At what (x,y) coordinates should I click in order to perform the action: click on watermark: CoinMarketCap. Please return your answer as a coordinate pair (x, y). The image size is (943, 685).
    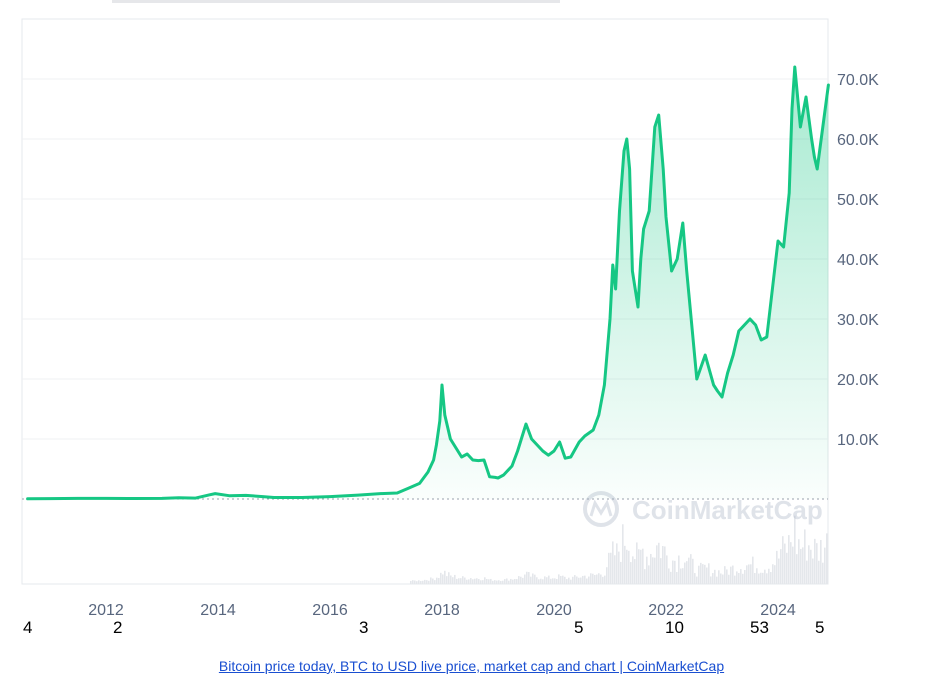
    Looking at the image, I should click on (703, 509).